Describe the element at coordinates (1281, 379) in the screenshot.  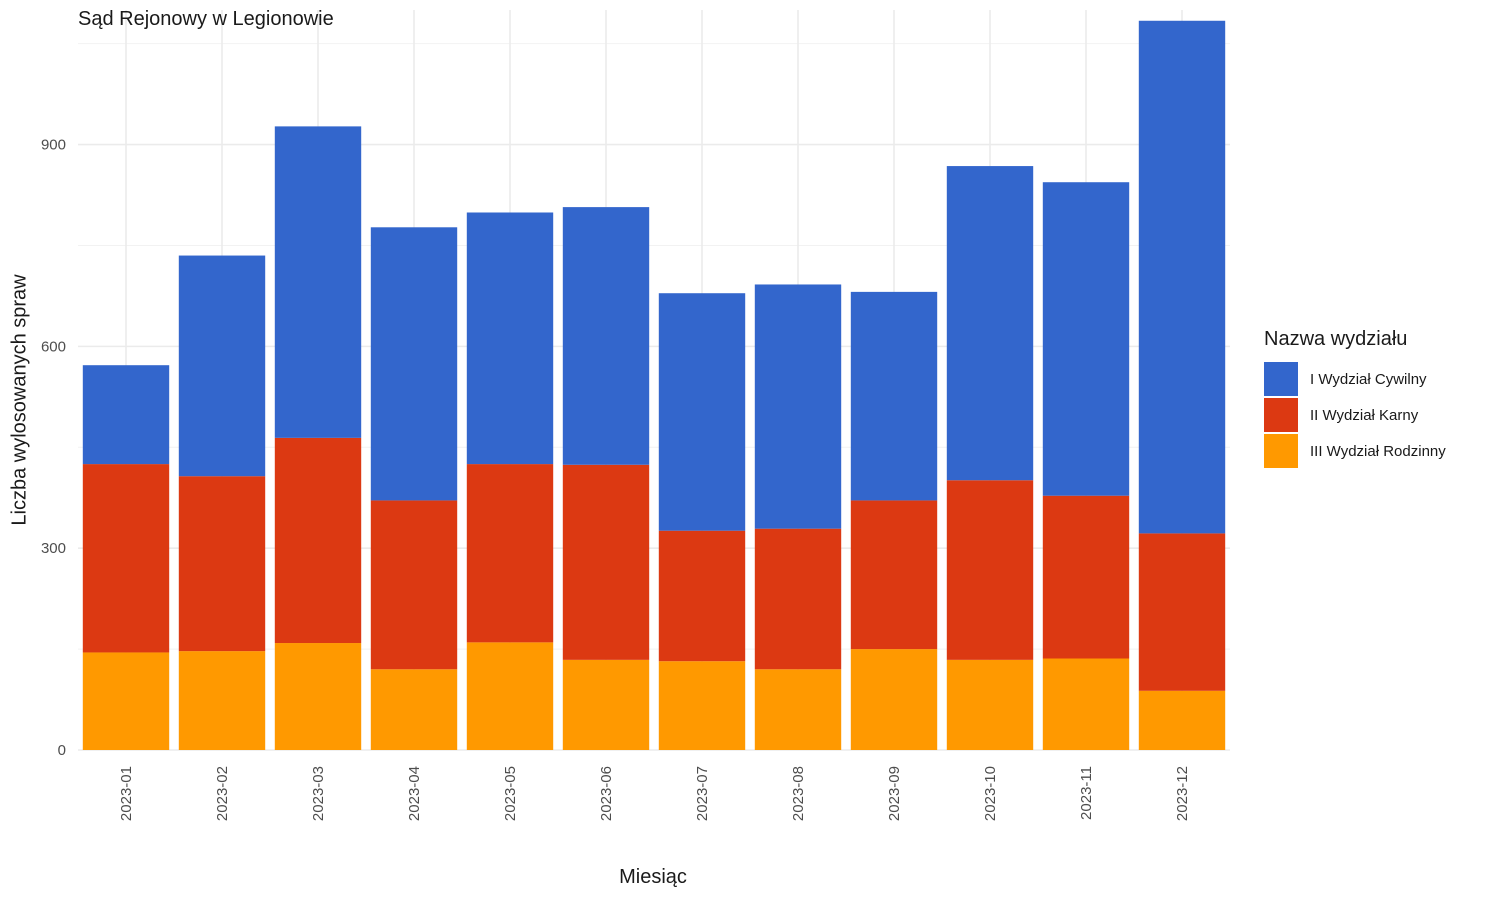
I see `legend-key-civil` at that location.